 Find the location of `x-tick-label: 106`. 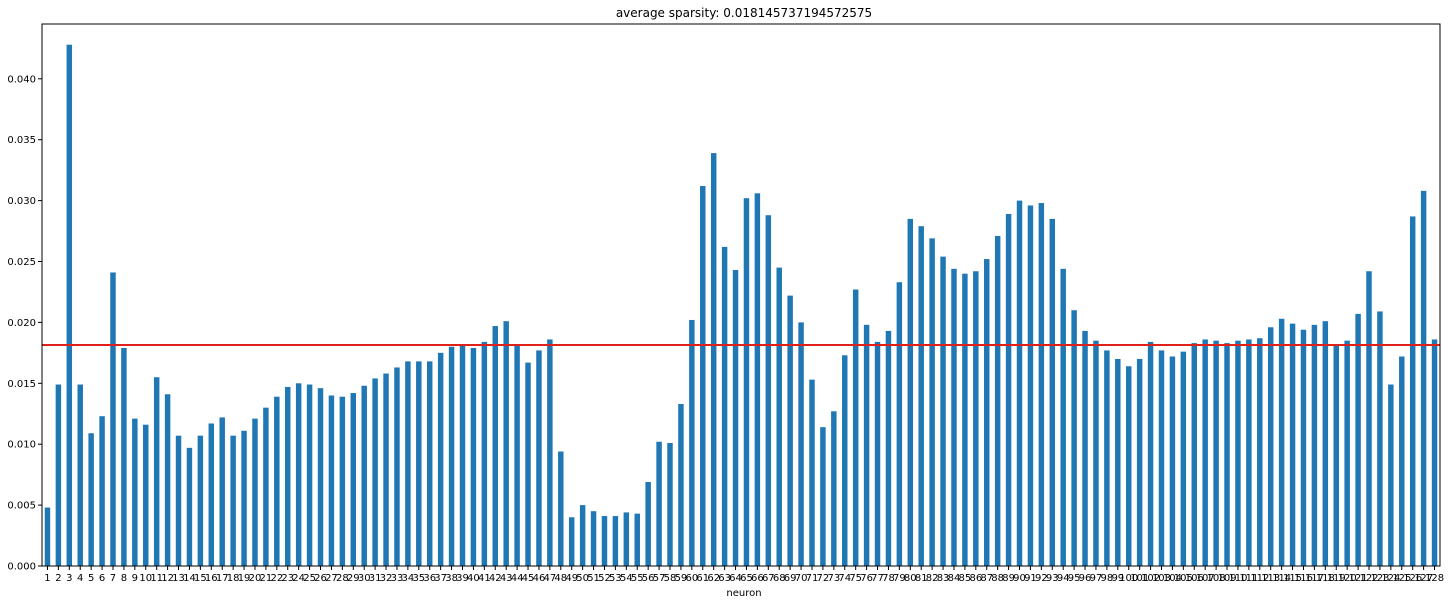

x-tick-label: 106 is located at coordinates (1194, 578).